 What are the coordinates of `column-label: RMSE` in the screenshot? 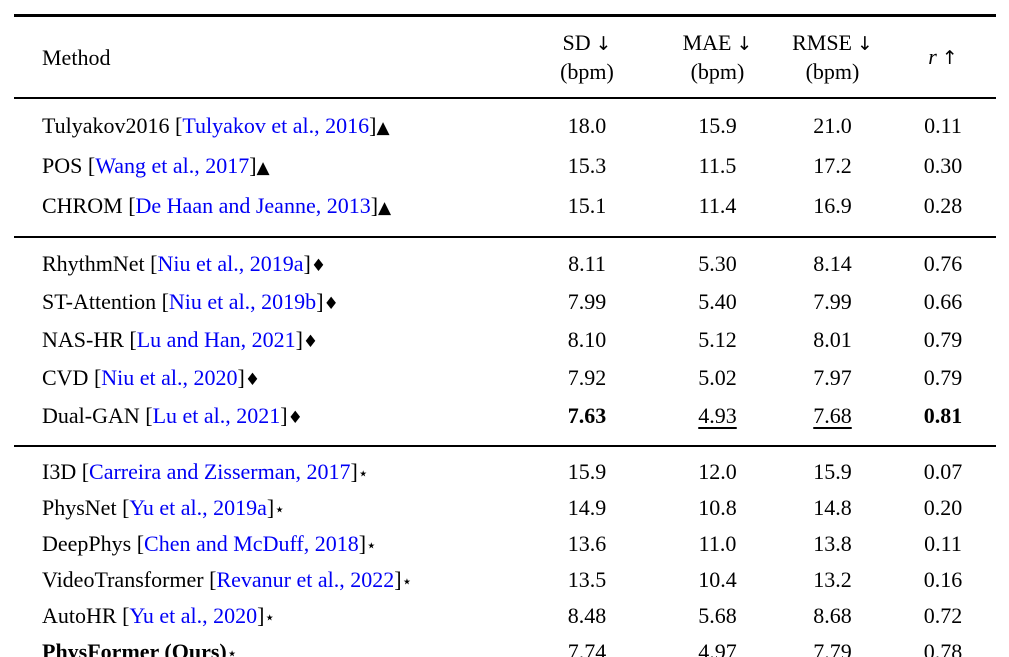 It's located at (822, 42).